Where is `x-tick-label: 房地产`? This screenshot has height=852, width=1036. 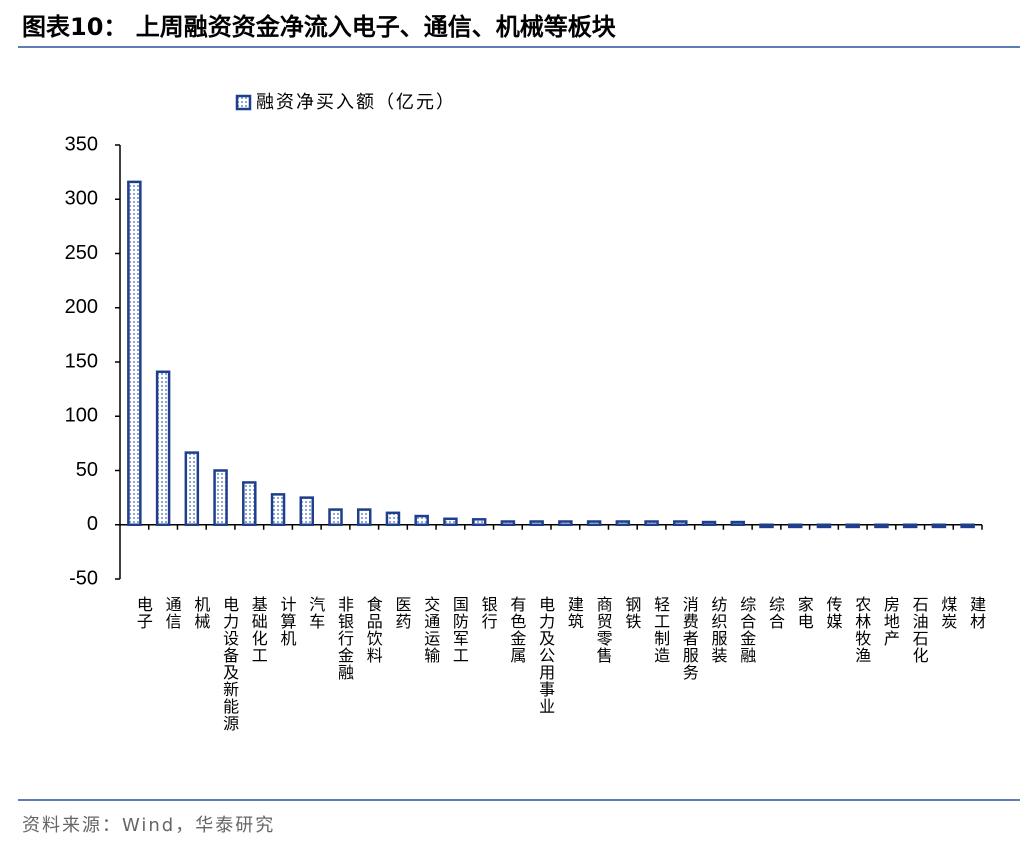
x-tick-label: 房地产 is located at coordinates (890, 621).